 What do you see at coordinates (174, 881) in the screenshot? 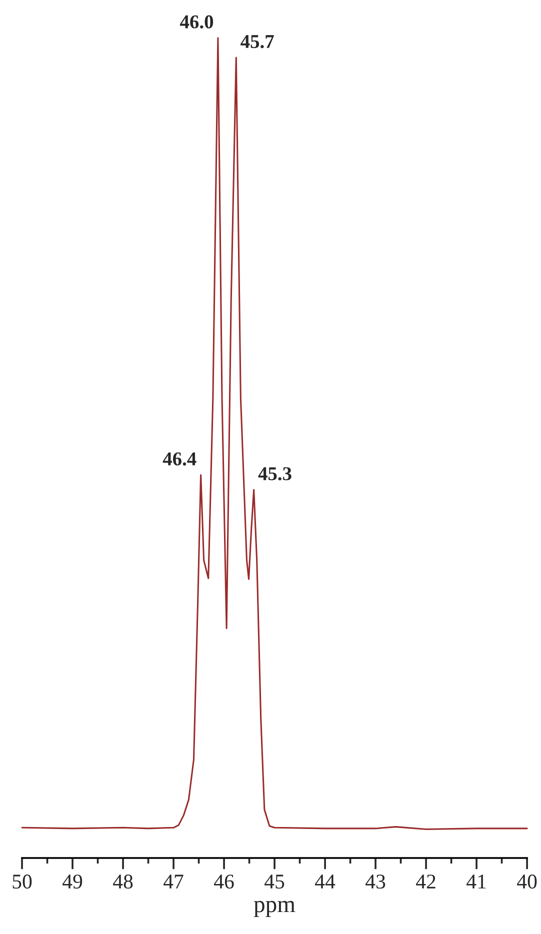
I see `x-tick-label: 47` at bounding box center [174, 881].